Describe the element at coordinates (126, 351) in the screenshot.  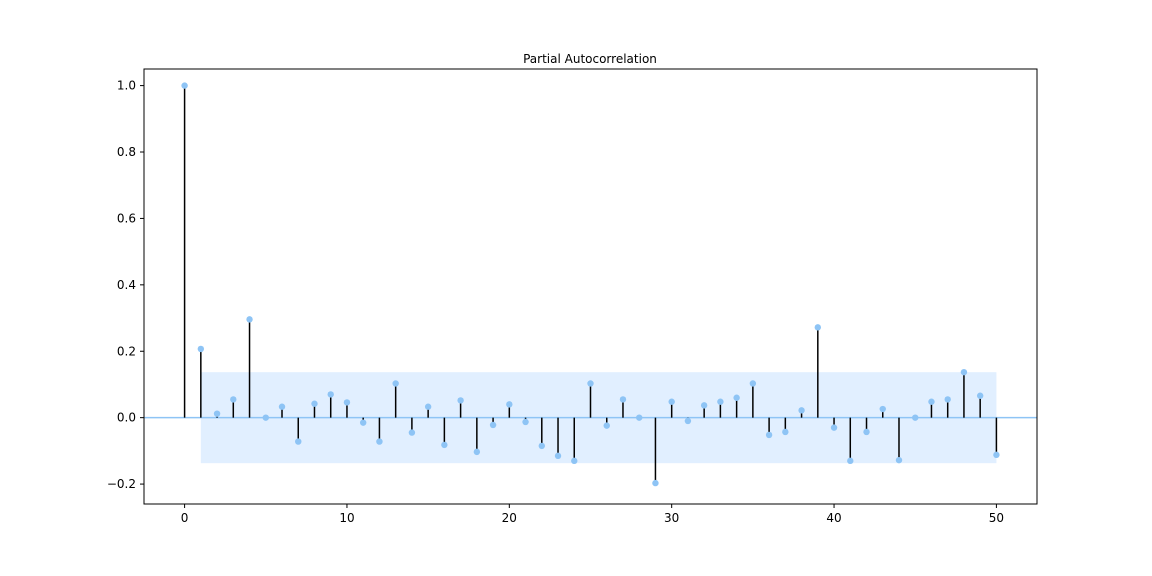
I see `y-tick-label: 0.2` at that location.